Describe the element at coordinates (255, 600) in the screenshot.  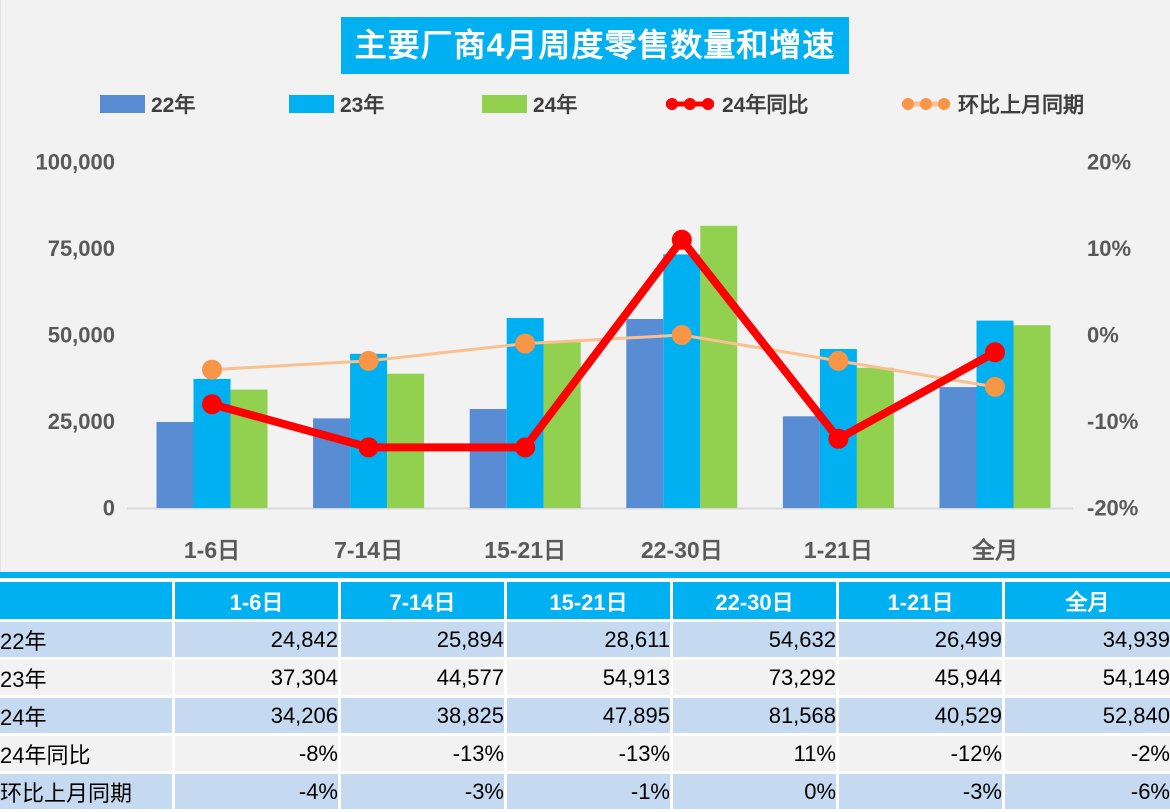
I see `table-header-cell: 1-6日` at that location.